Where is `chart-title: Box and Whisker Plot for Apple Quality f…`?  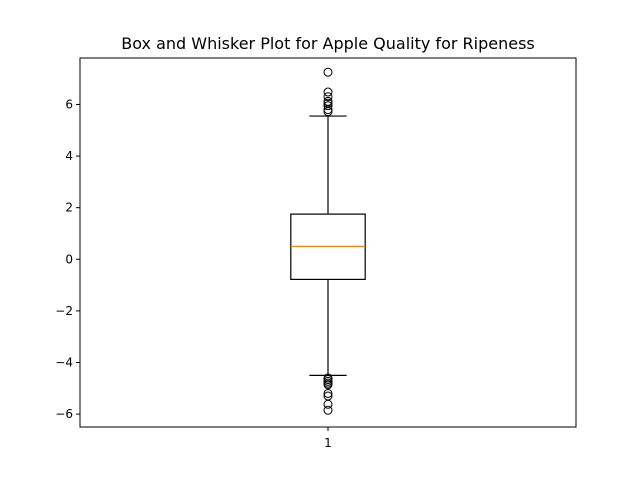 chart-title: Box and Whisker Plot for Apple Quality f… is located at coordinates (327, 43).